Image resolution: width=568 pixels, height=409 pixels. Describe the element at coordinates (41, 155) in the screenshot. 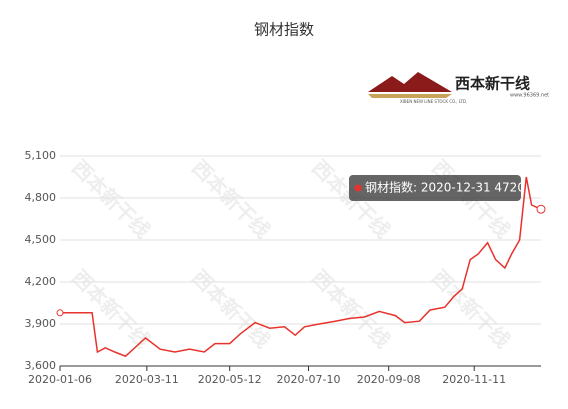

I see `y-tick-label: 5,100` at that location.